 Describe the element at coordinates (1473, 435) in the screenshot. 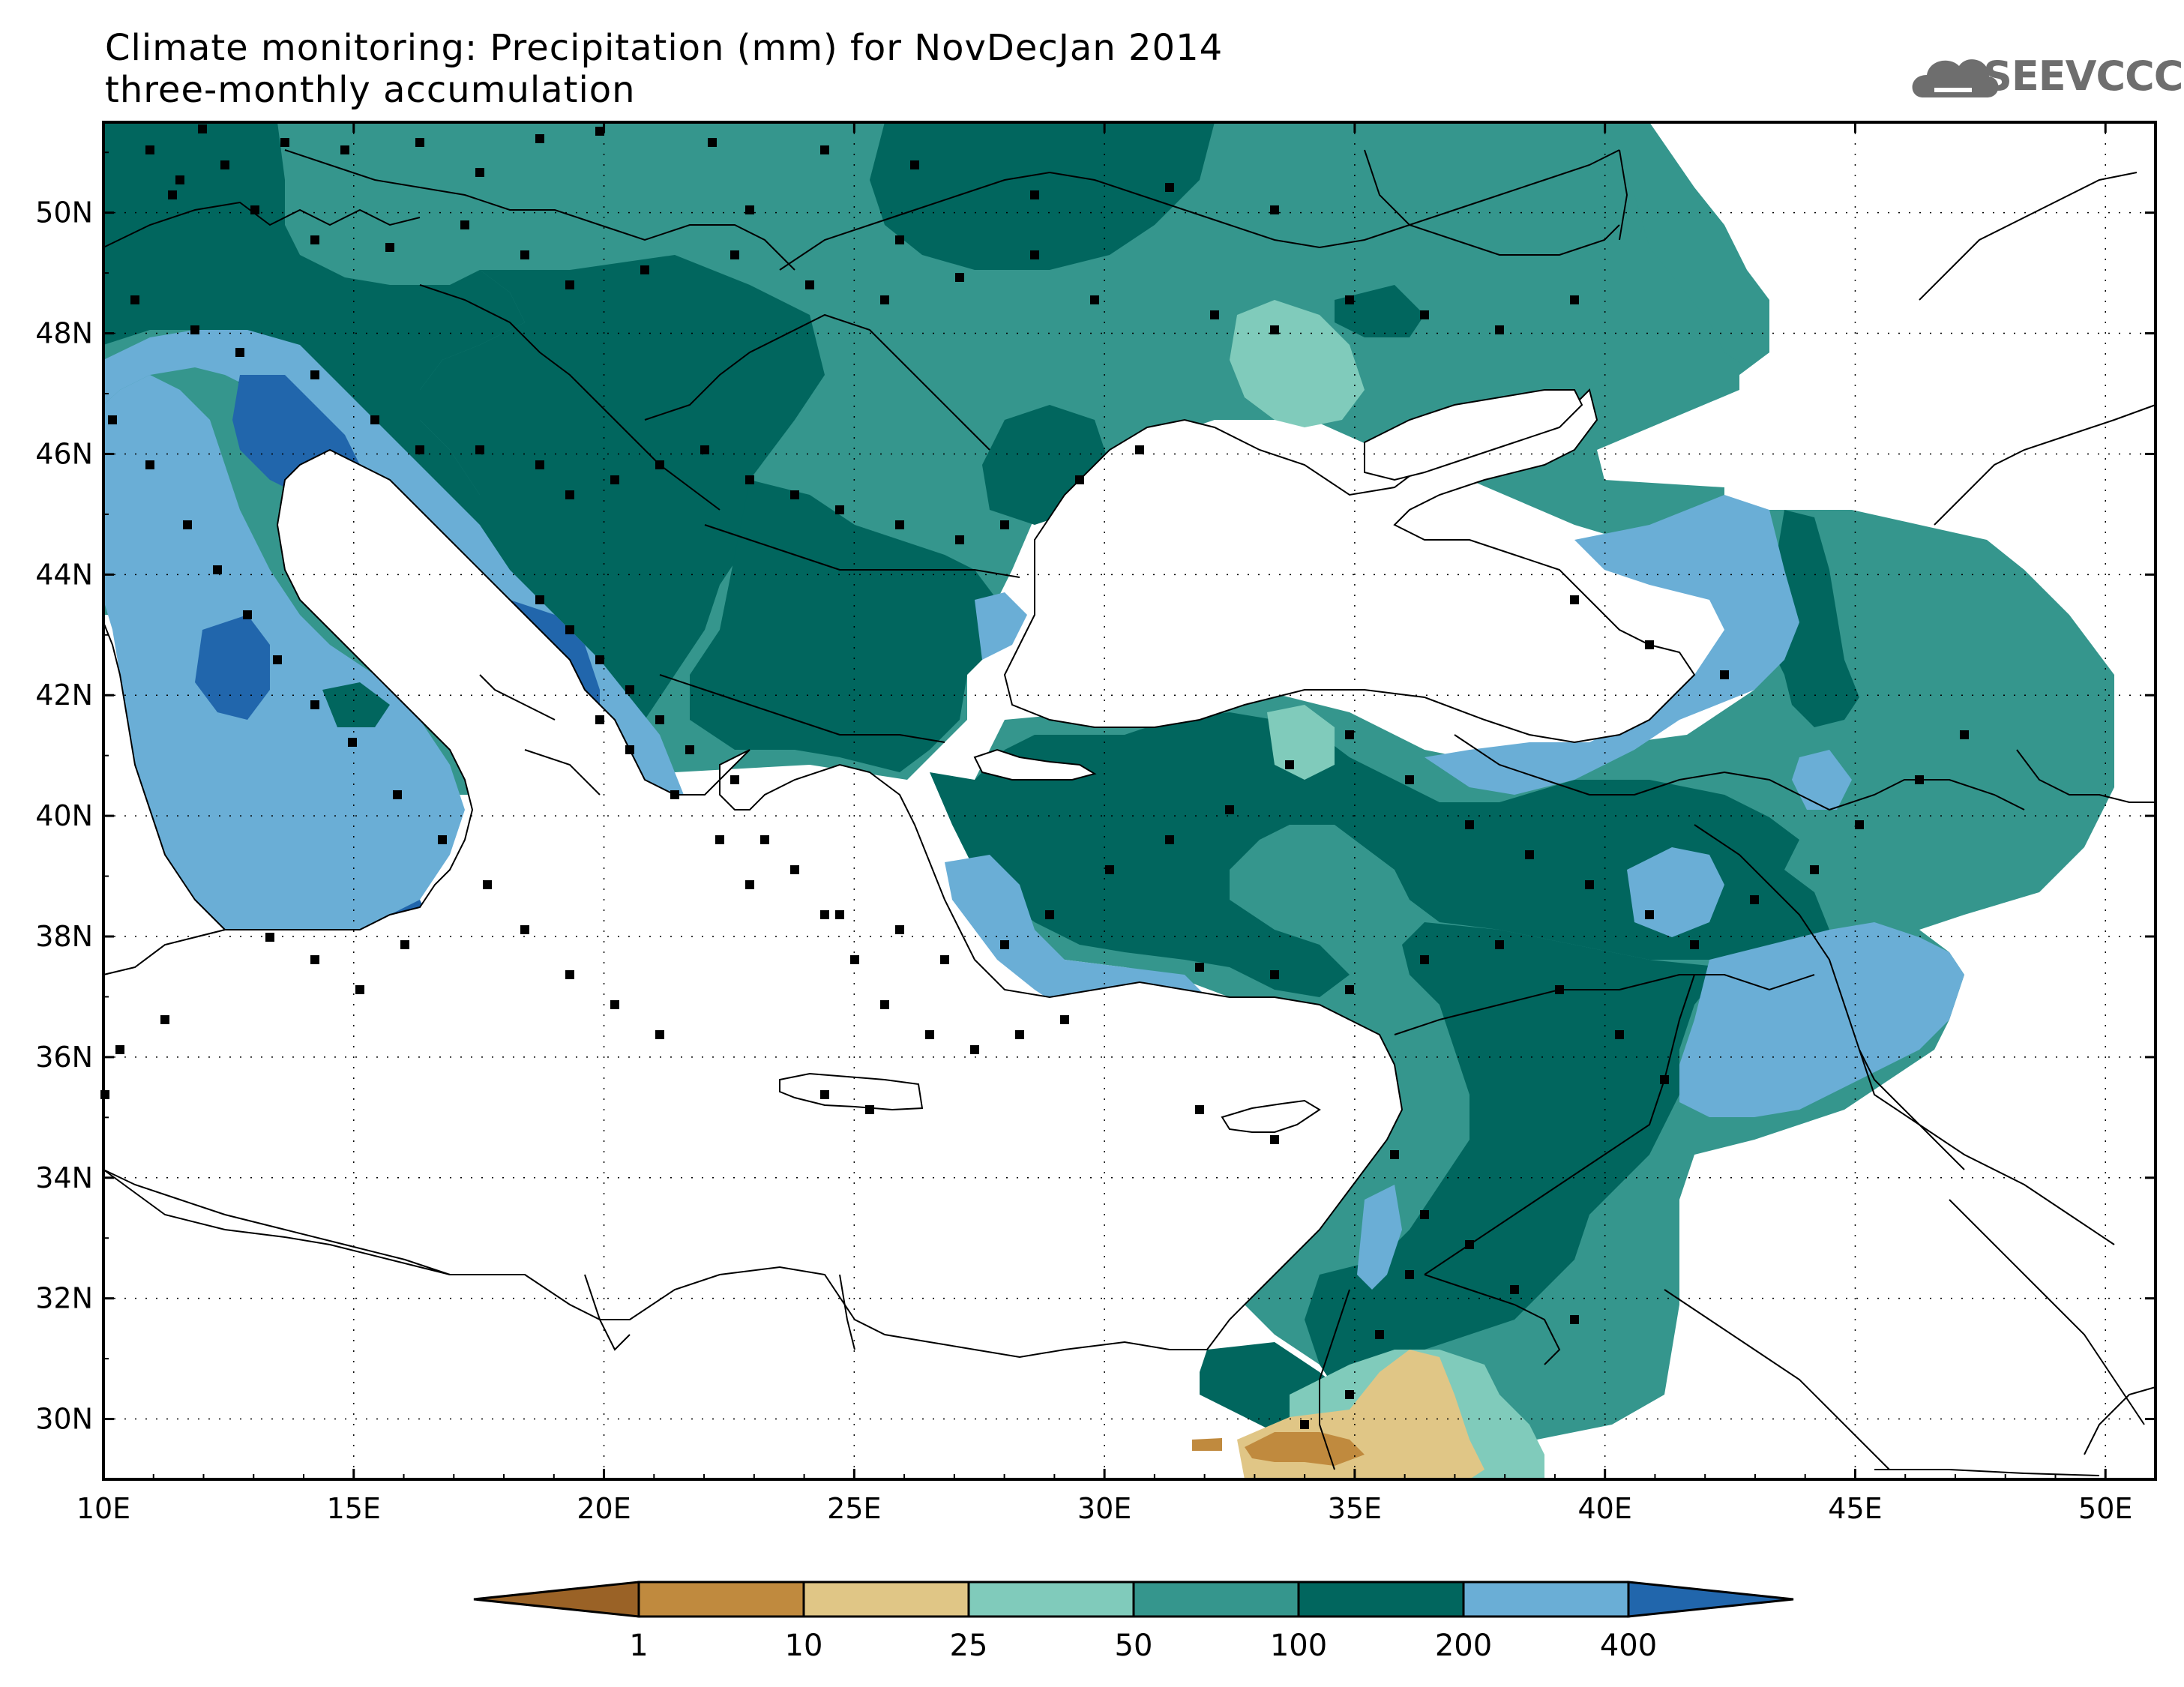

I see `sea-of-azov` at that location.